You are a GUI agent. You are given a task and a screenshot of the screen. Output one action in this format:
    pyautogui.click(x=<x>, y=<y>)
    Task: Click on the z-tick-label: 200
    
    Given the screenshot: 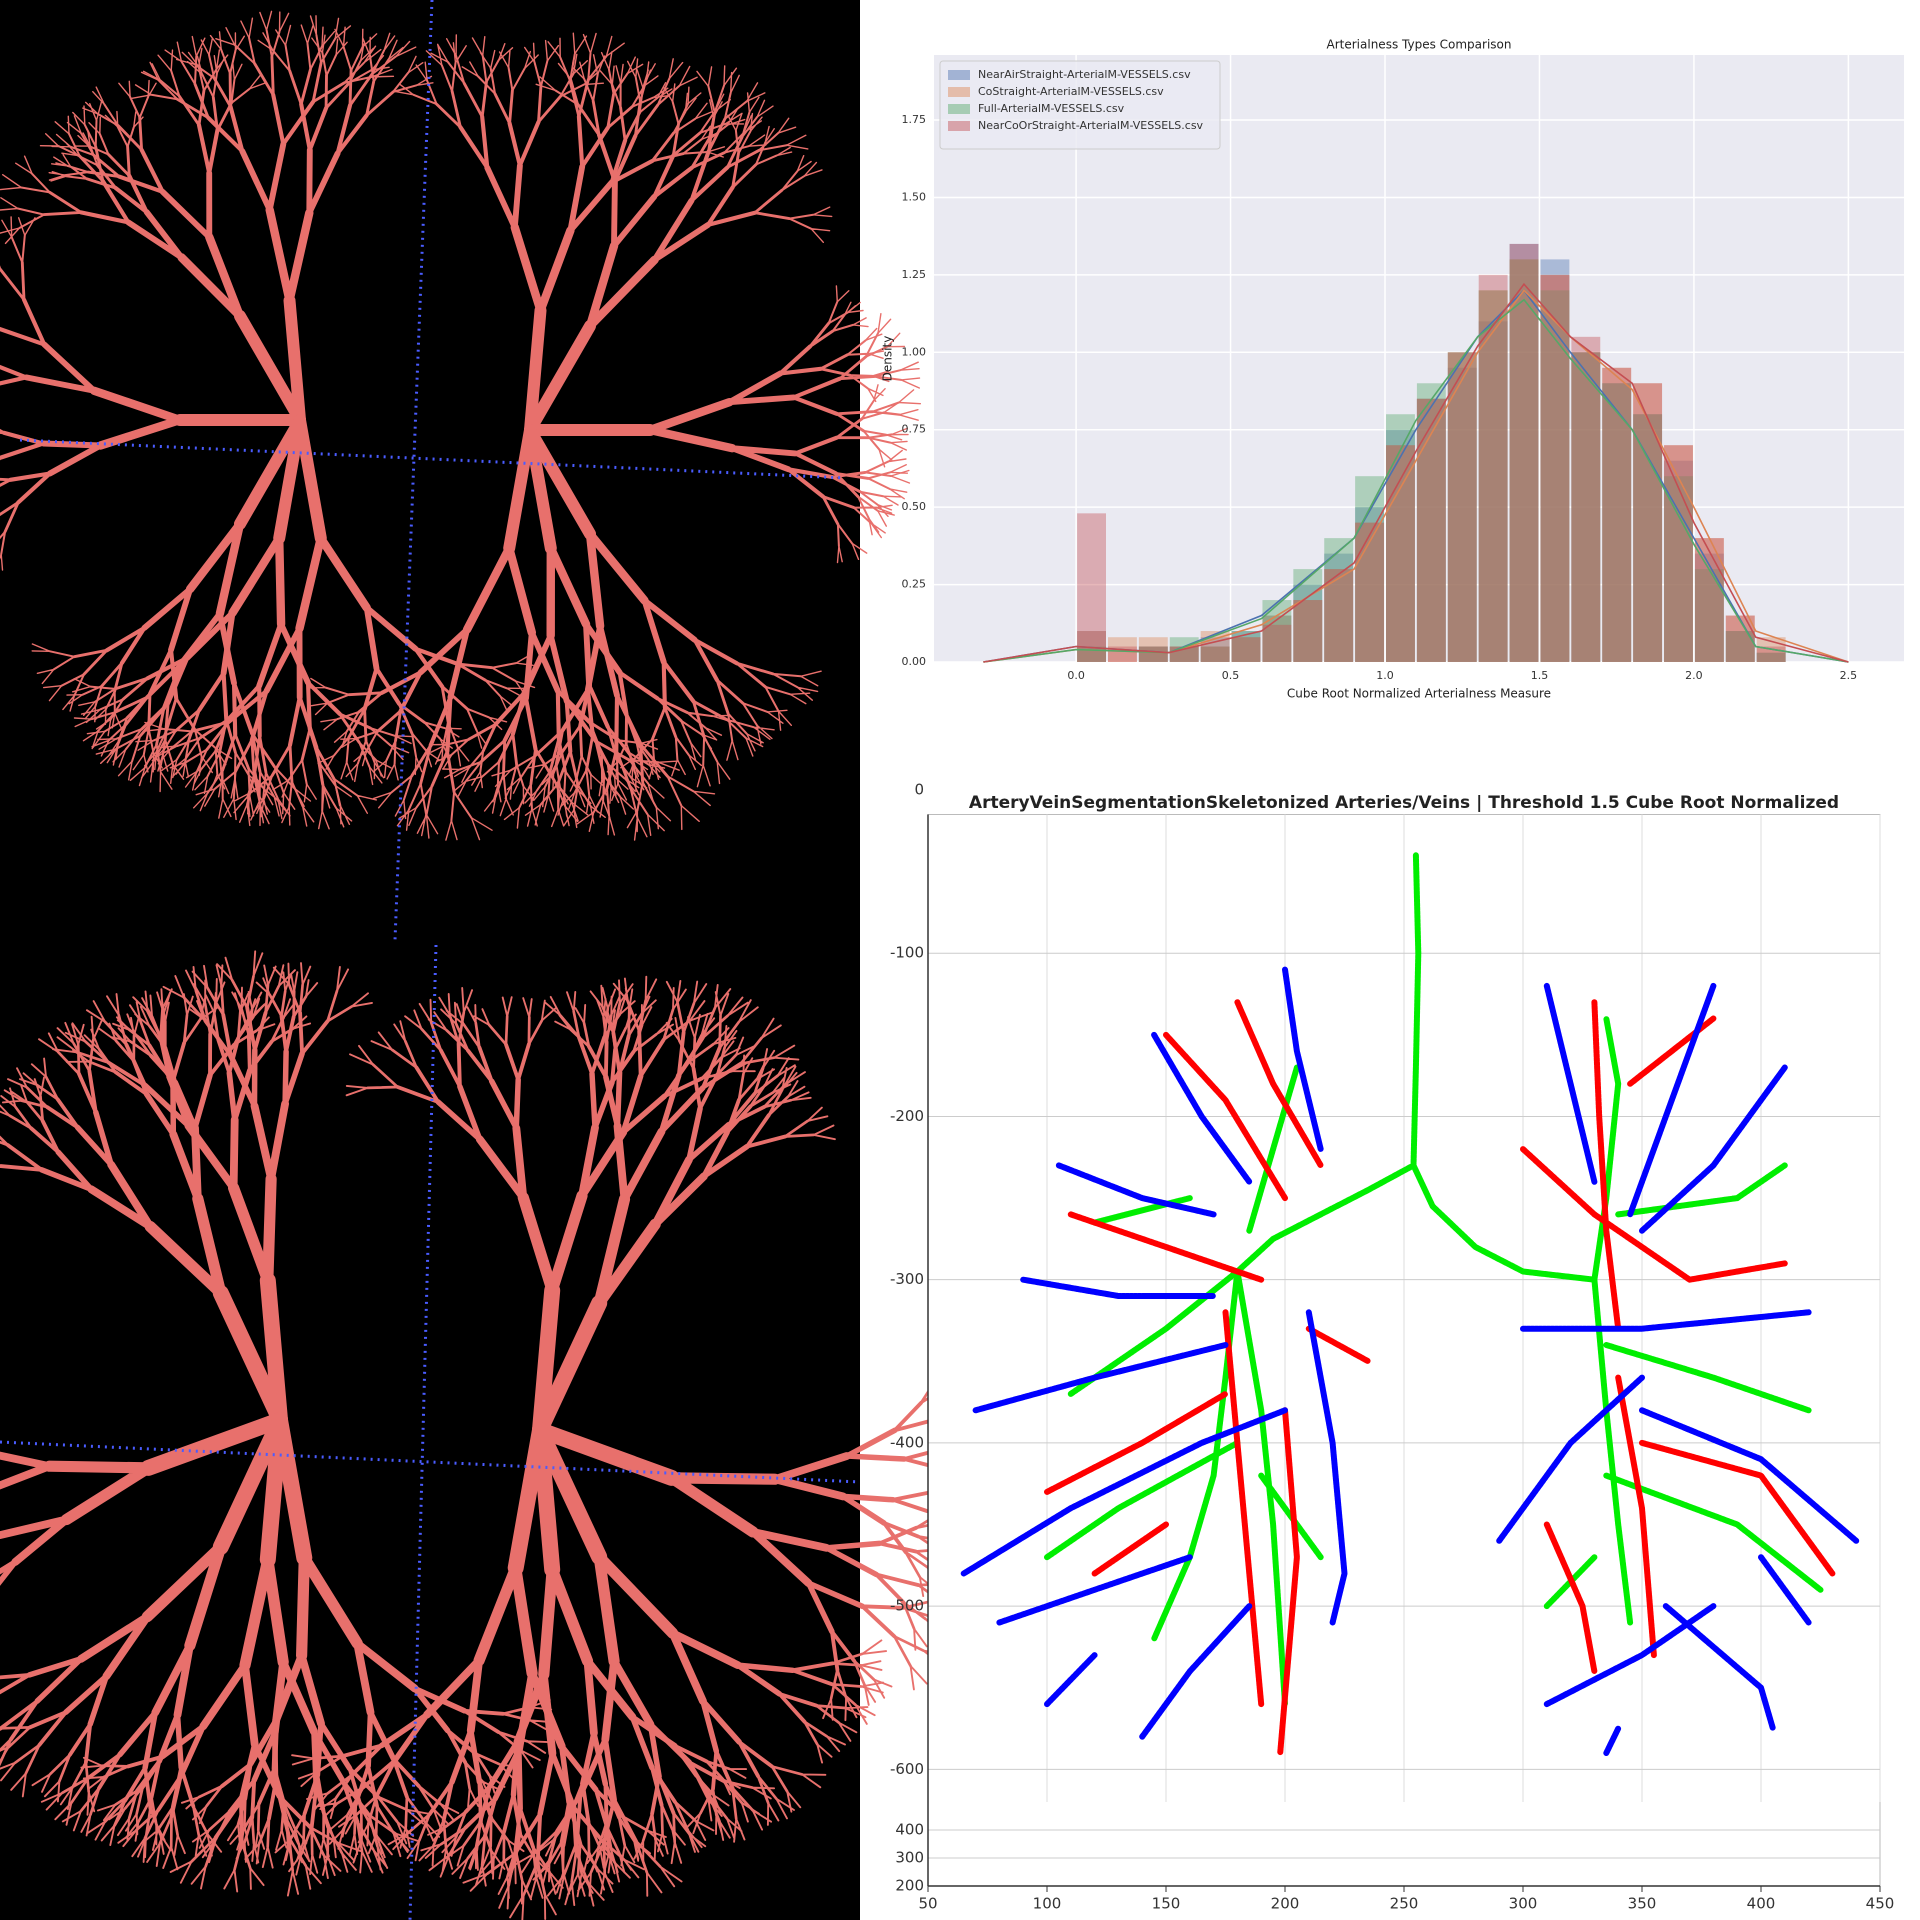 What is the action you would take?
    pyautogui.click(x=909, y=1886)
    